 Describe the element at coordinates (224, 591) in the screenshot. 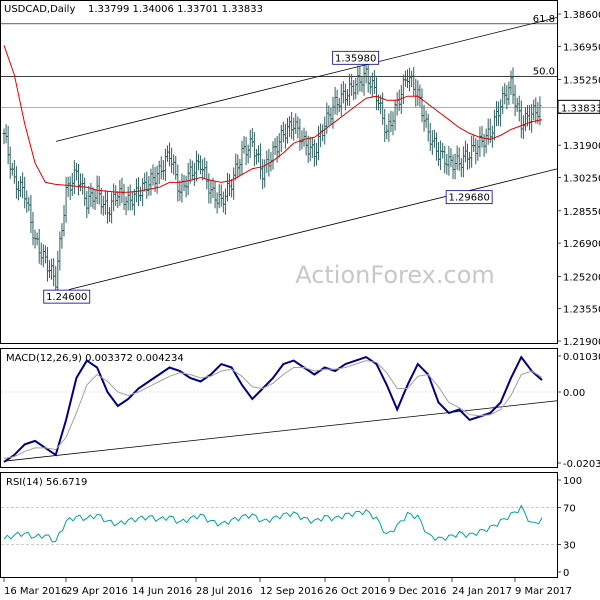

I see `date-axis-label-3: 28 Jul 2016` at that location.